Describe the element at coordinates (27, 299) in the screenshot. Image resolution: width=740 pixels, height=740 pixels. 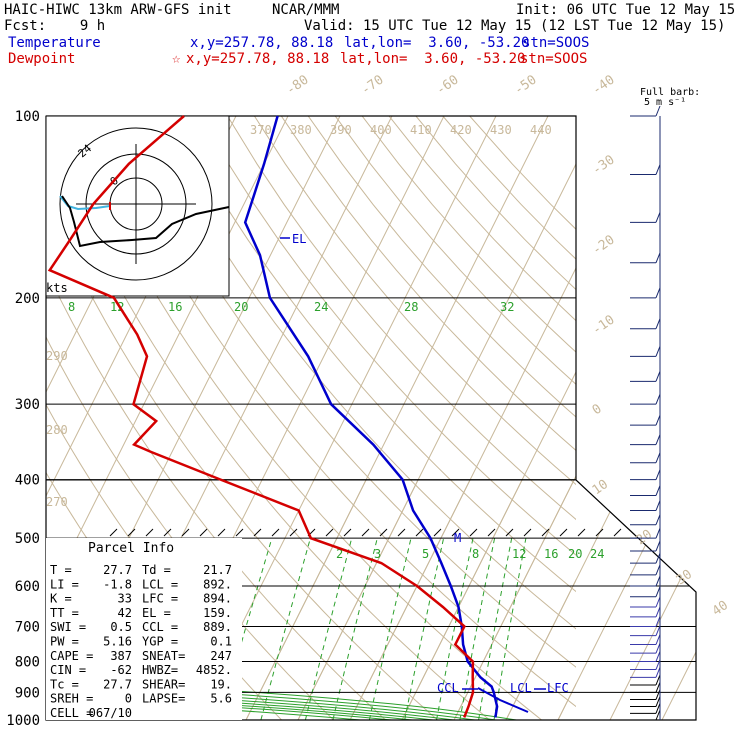
I see `pressure-tick-label: 200` at that location.